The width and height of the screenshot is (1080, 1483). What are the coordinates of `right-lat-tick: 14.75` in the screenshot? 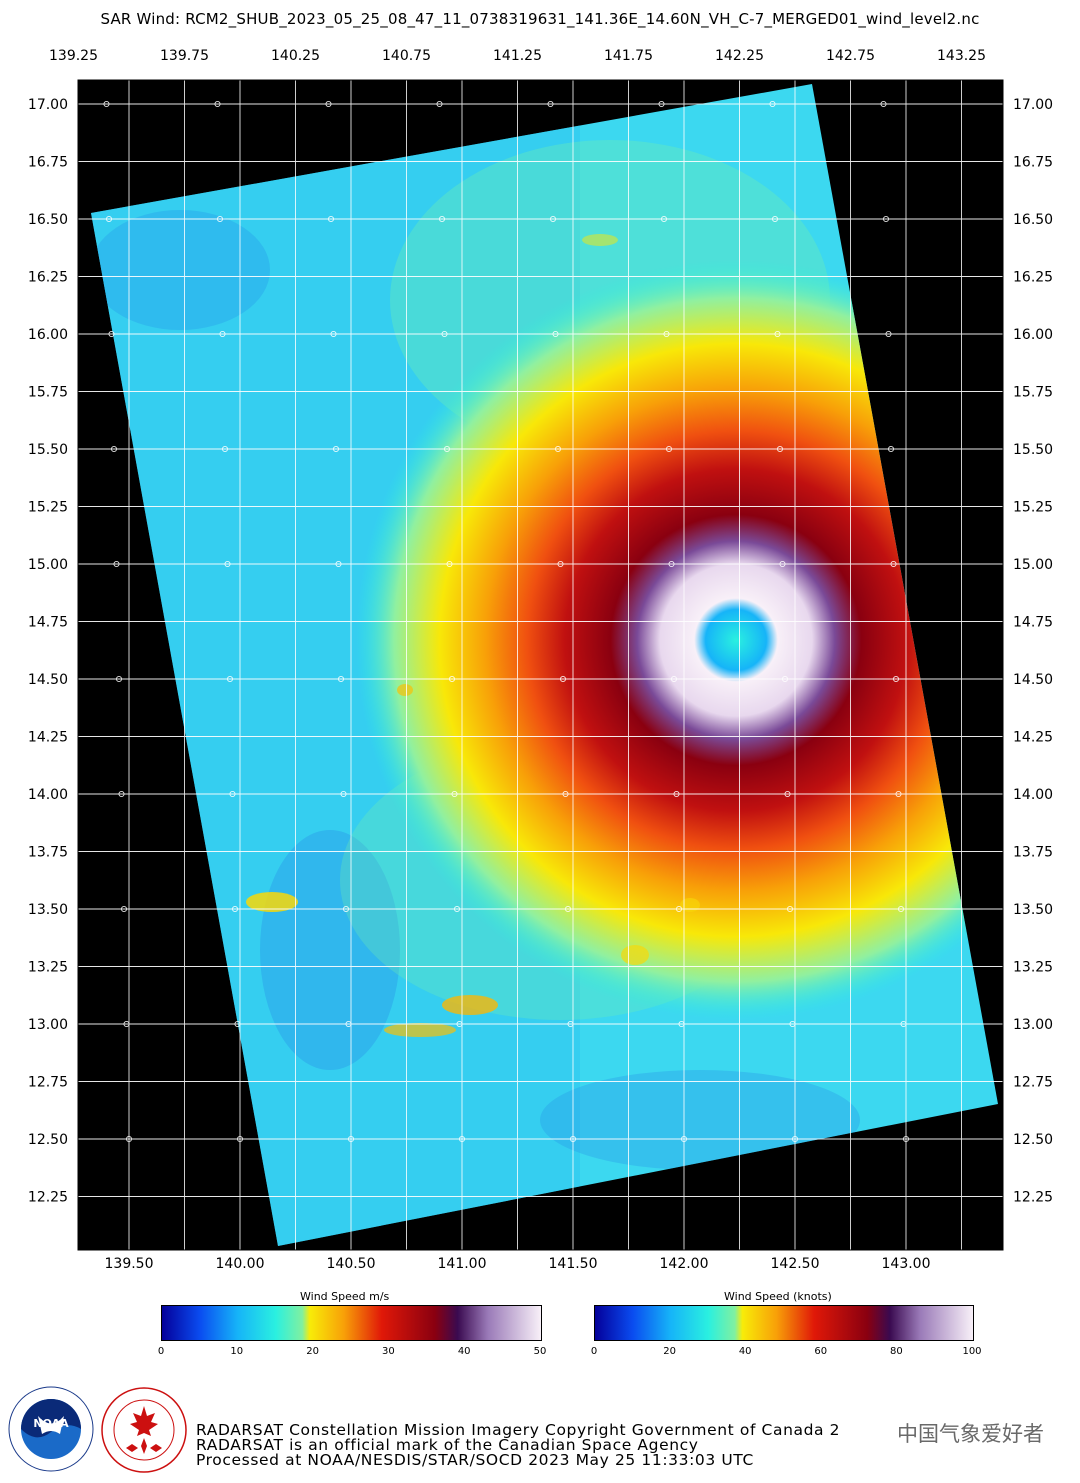 It's located at (1033, 623).